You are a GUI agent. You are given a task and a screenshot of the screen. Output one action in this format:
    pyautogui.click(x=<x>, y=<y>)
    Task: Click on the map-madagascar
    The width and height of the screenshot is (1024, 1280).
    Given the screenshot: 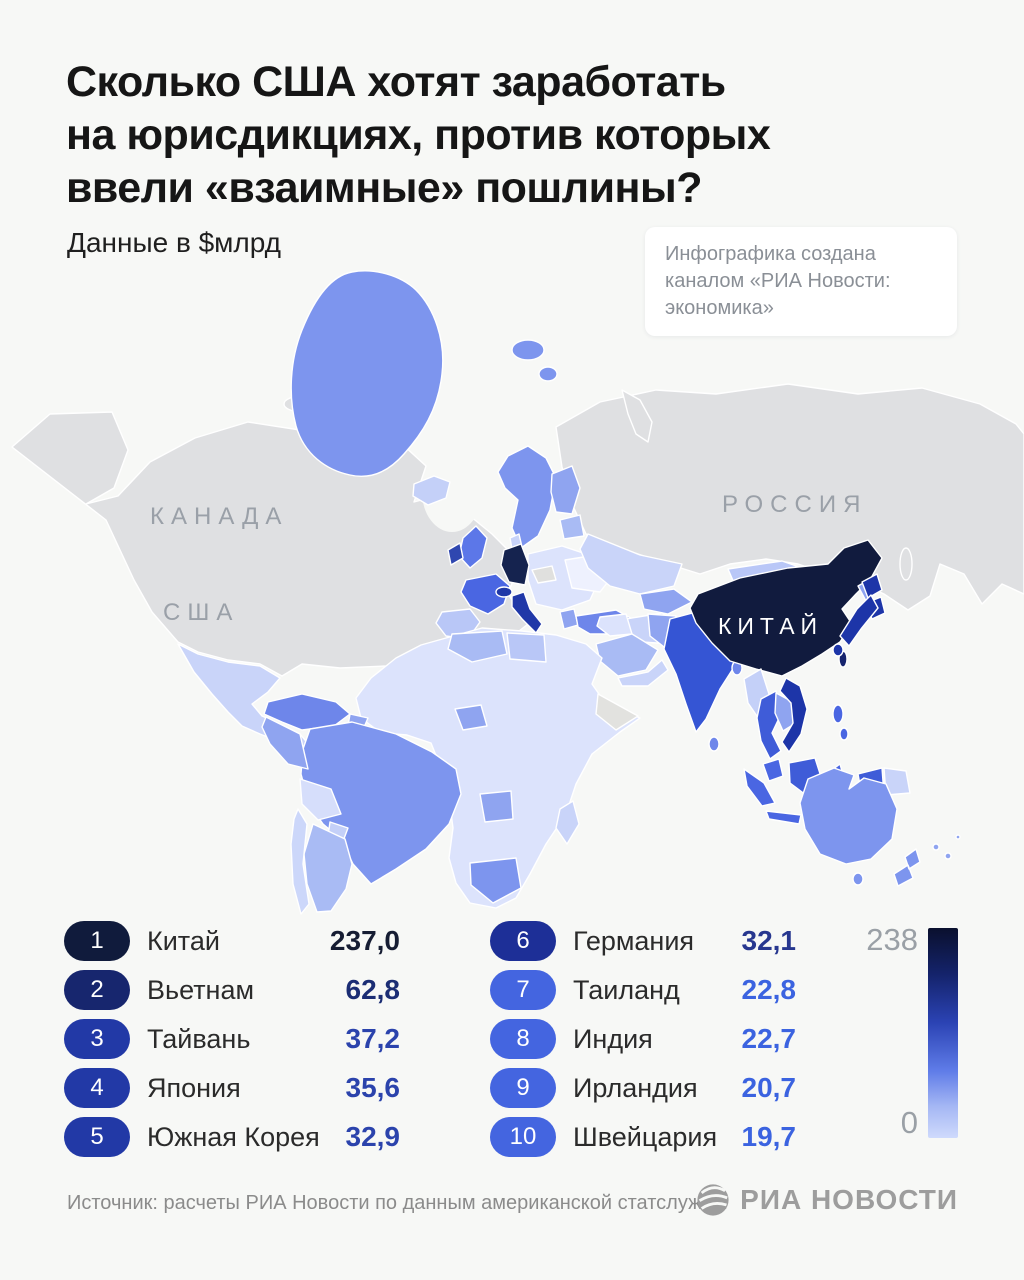 What is the action you would take?
    pyautogui.click(x=567, y=822)
    